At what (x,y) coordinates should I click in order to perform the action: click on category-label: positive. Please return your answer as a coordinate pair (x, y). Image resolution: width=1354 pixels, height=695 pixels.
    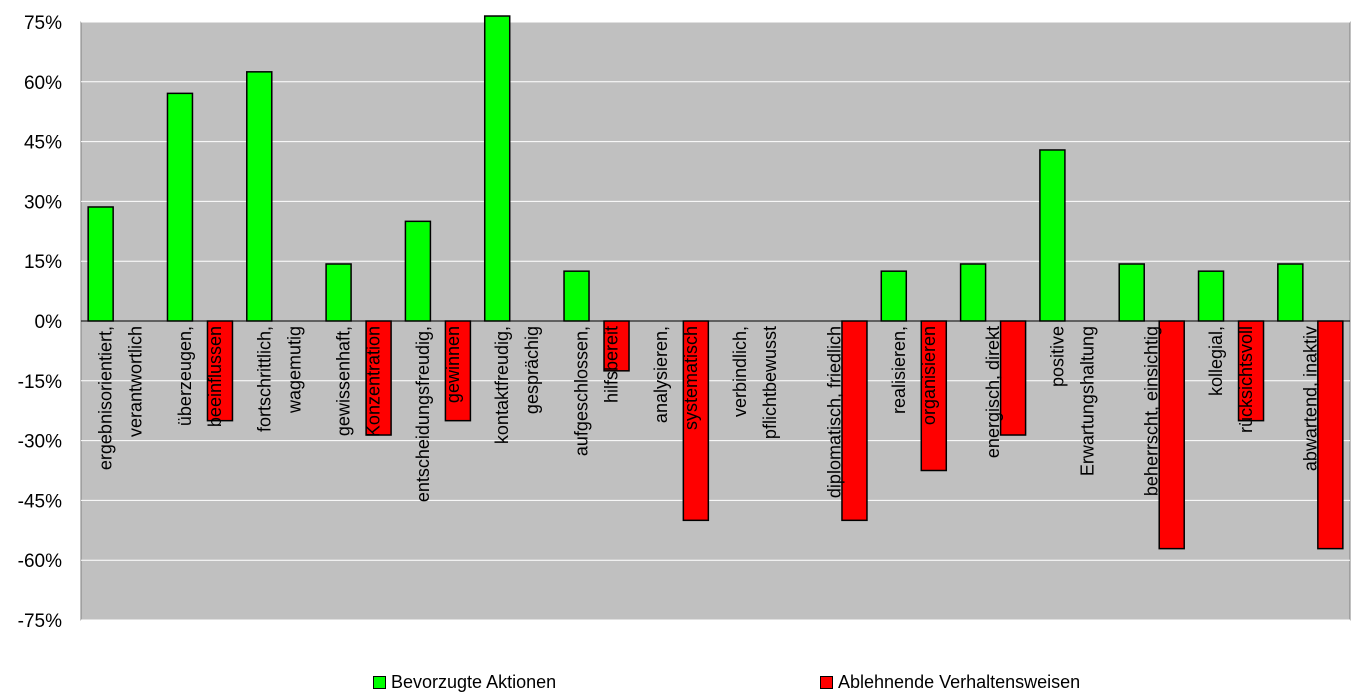
    Looking at the image, I should click on (1057, 356).